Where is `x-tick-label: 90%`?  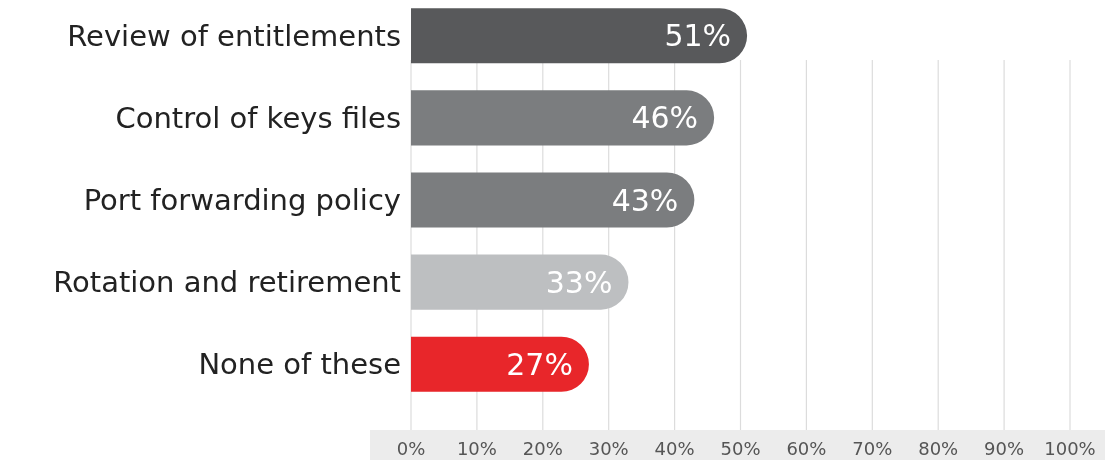 x-tick-label: 90% is located at coordinates (1004, 448).